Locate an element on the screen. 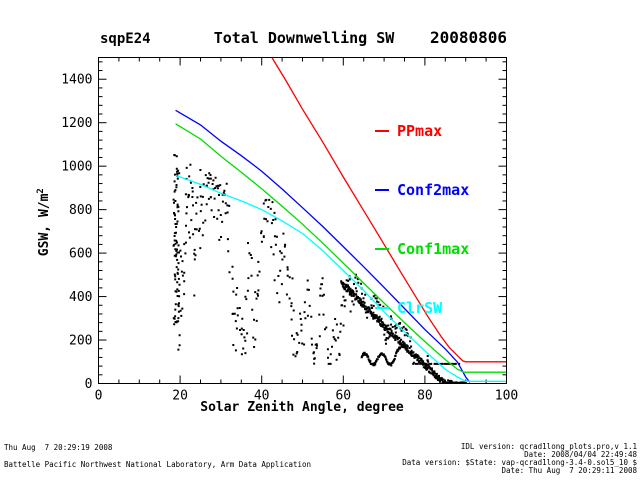 Image resolution: width=640 pixels, height=480 pixels. y-tick-label: 1400 is located at coordinates (76, 80).